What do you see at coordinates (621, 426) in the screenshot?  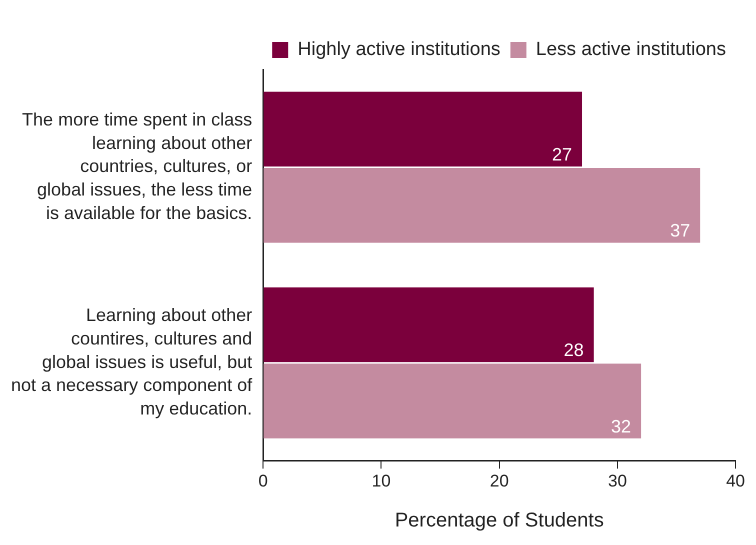 I see `data-label: 32` at bounding box center [621, 426].